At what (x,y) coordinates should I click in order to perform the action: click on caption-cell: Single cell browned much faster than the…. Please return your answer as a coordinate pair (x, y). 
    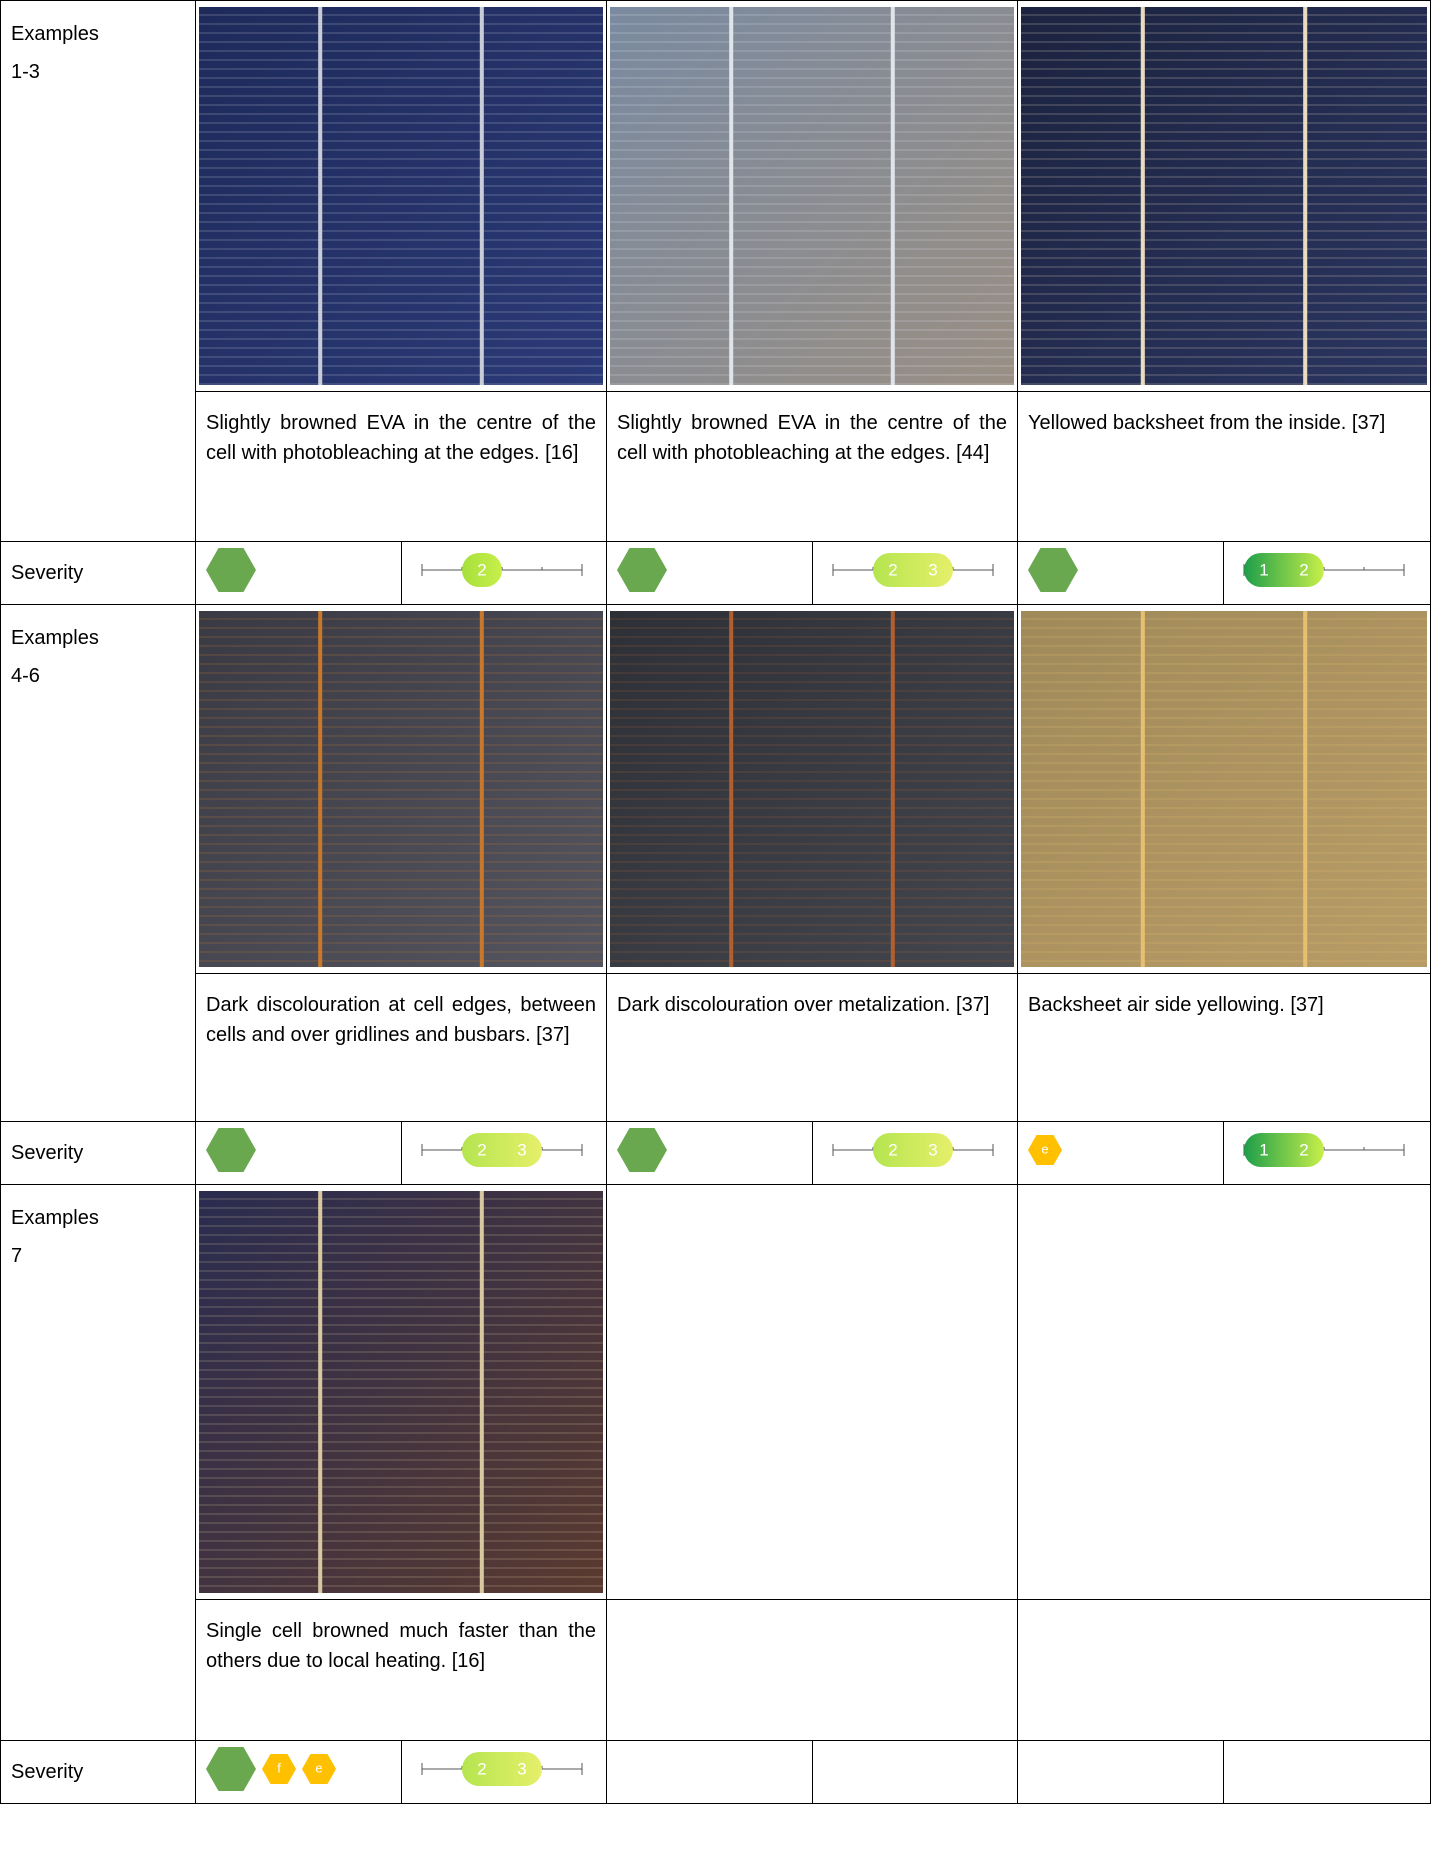
    Looking at the image, I should click on (401, 1670).